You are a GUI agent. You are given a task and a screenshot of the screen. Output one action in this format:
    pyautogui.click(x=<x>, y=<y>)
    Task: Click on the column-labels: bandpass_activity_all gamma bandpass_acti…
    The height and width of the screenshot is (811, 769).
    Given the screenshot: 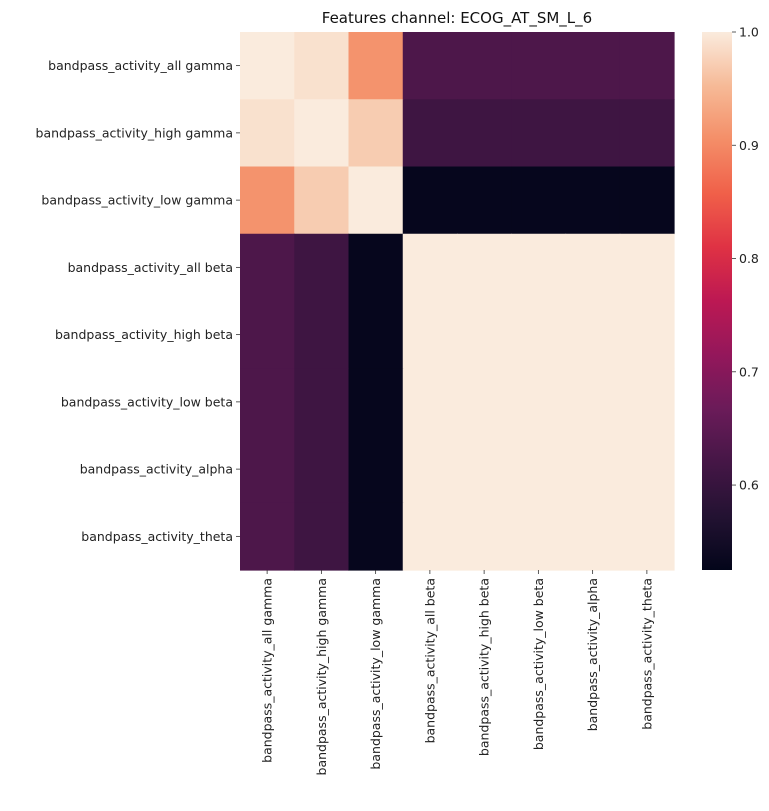 What is the action you would take?
    pyautogui.click(x=457, y=672)
    